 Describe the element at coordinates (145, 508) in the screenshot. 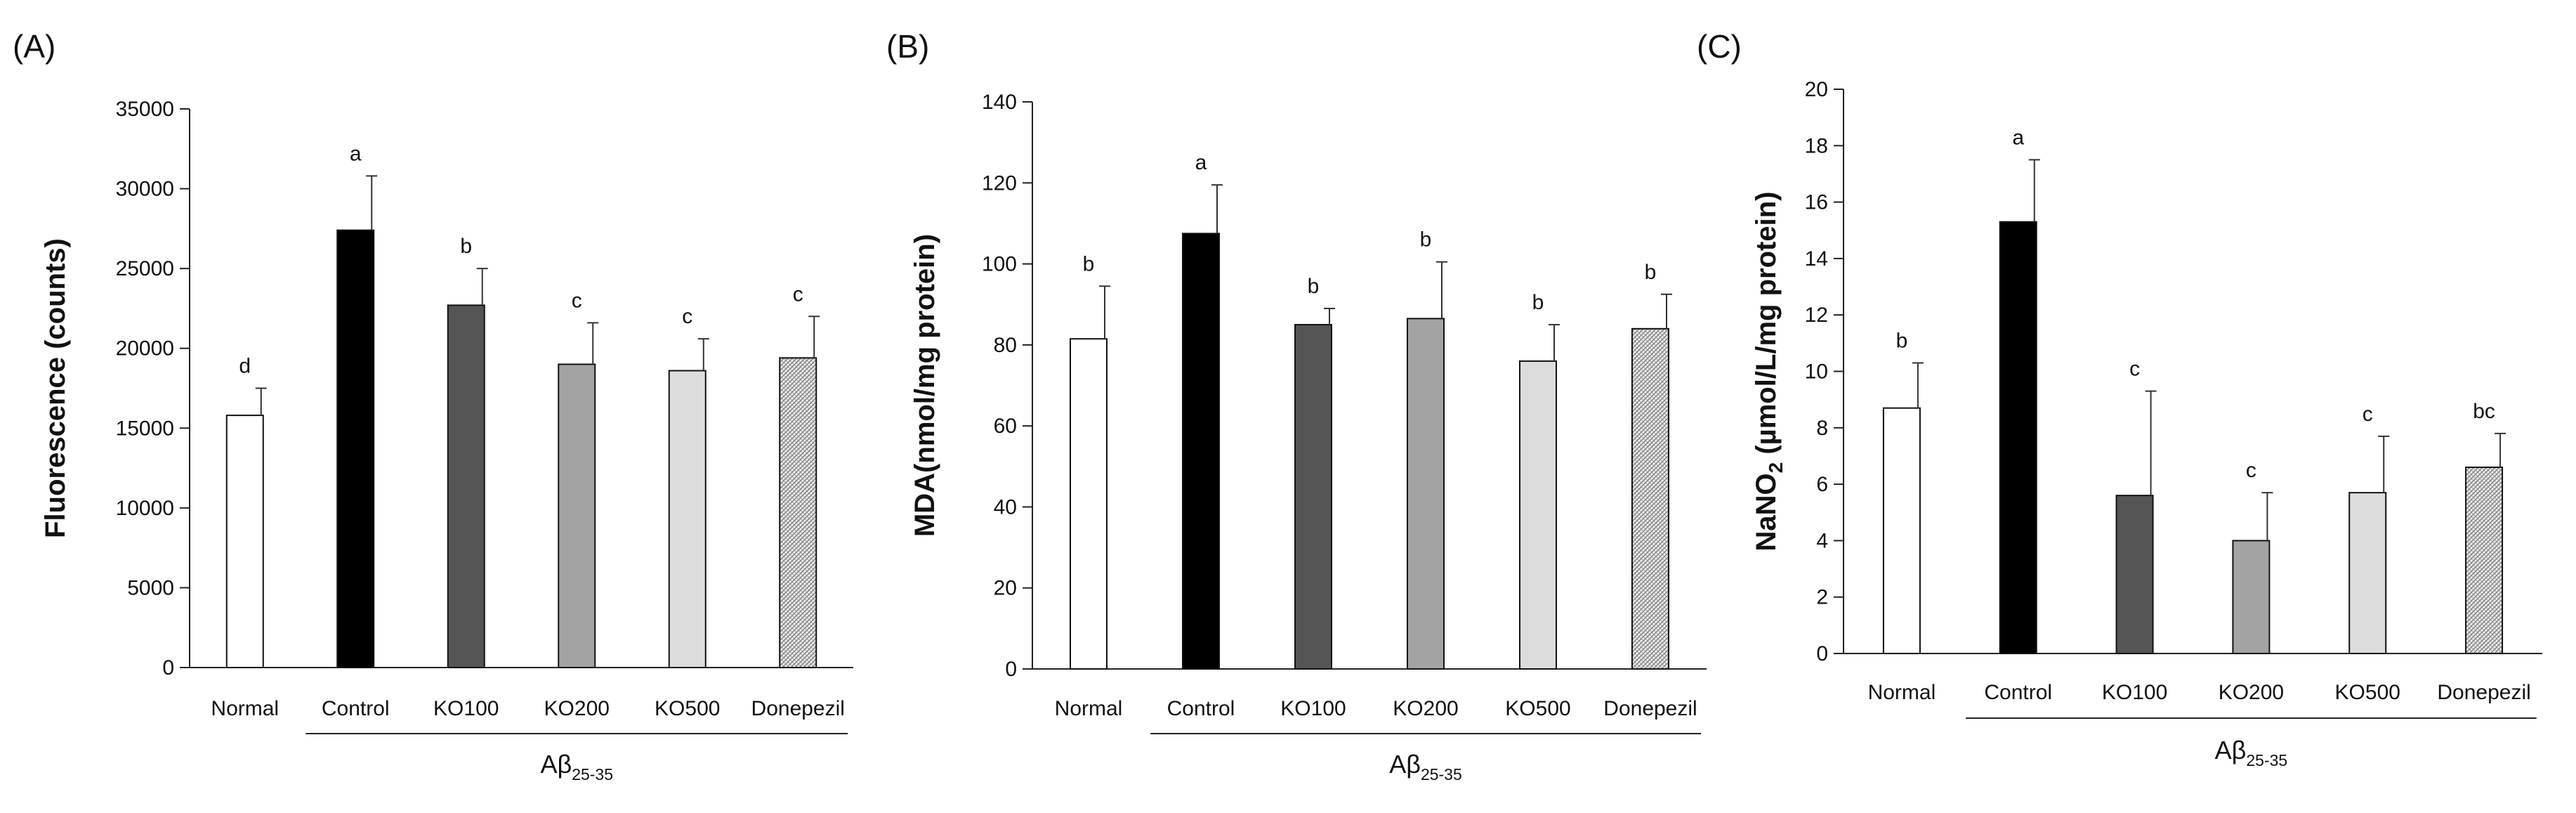

I see `y-tick-label: 10000` at that location.